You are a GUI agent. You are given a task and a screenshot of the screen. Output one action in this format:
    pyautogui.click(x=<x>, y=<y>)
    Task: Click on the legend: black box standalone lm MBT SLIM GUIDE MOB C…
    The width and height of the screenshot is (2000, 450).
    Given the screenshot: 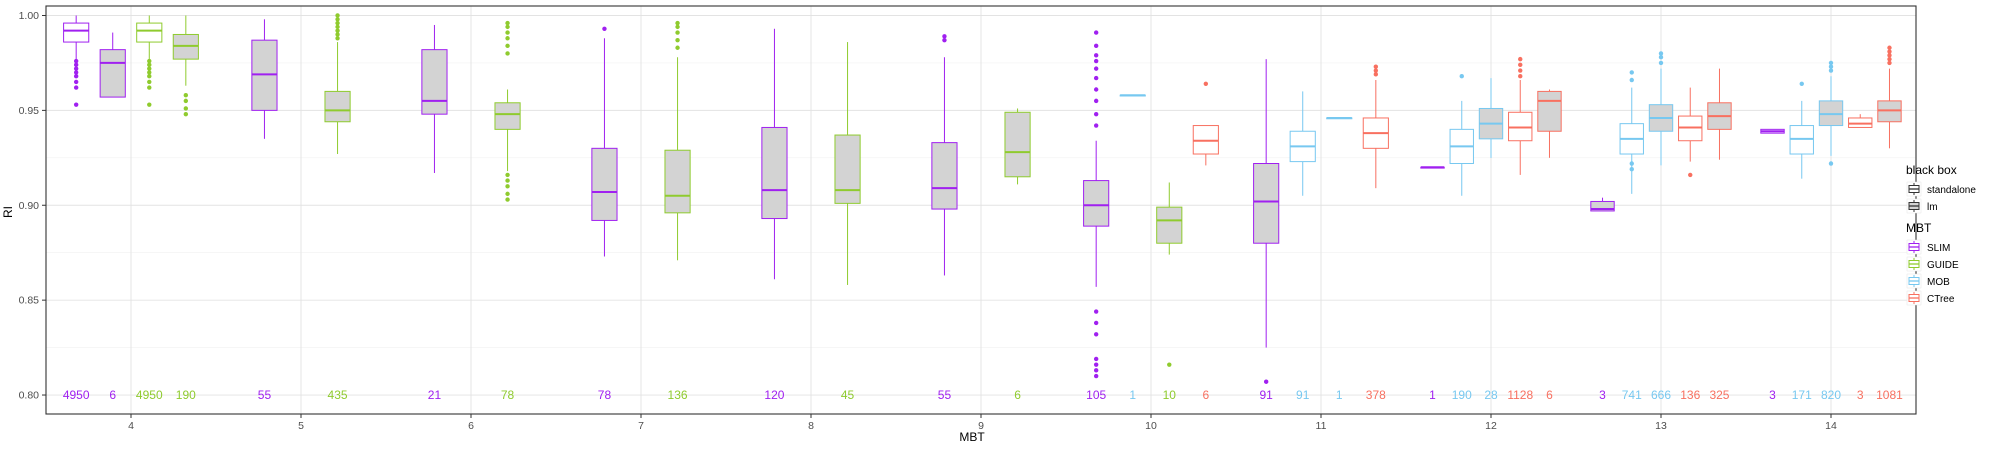 What is the action you would take?
    pyautogui.click(x=1941, y=234)
    